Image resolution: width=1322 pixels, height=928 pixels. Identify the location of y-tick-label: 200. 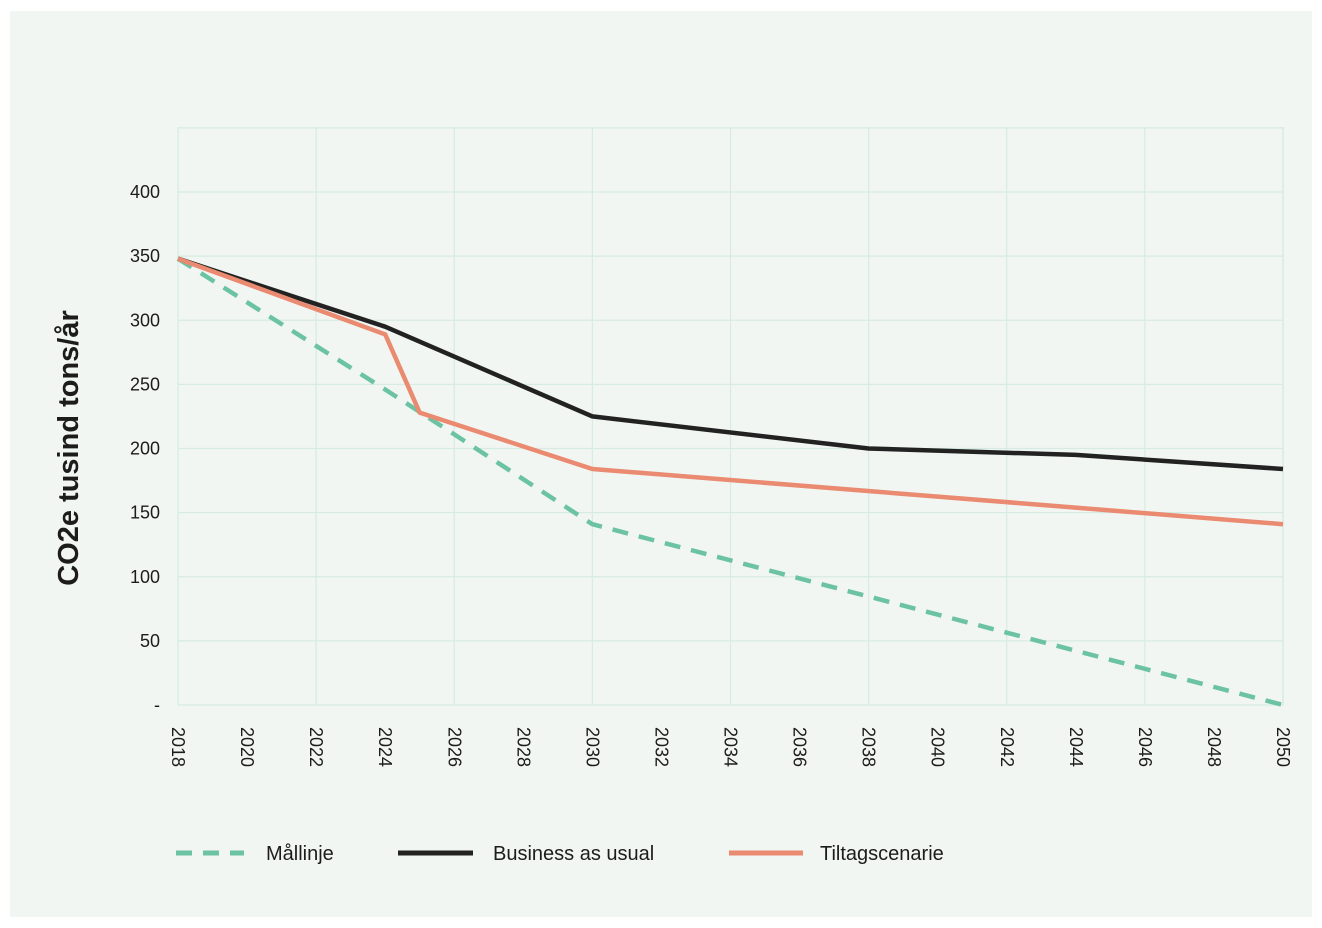
(145, 449).